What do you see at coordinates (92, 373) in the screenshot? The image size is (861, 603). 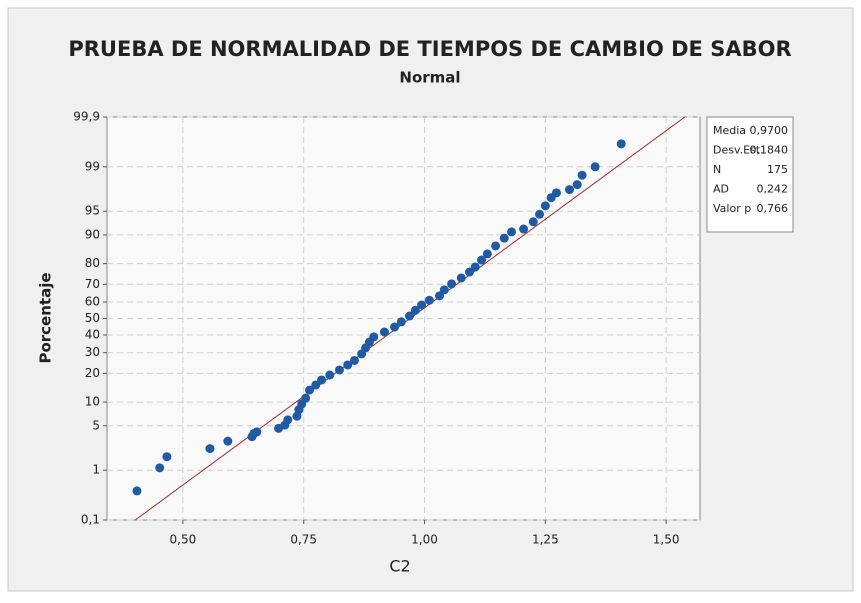 I see `y-tick-label: 20` at bounding box center [92, 373].